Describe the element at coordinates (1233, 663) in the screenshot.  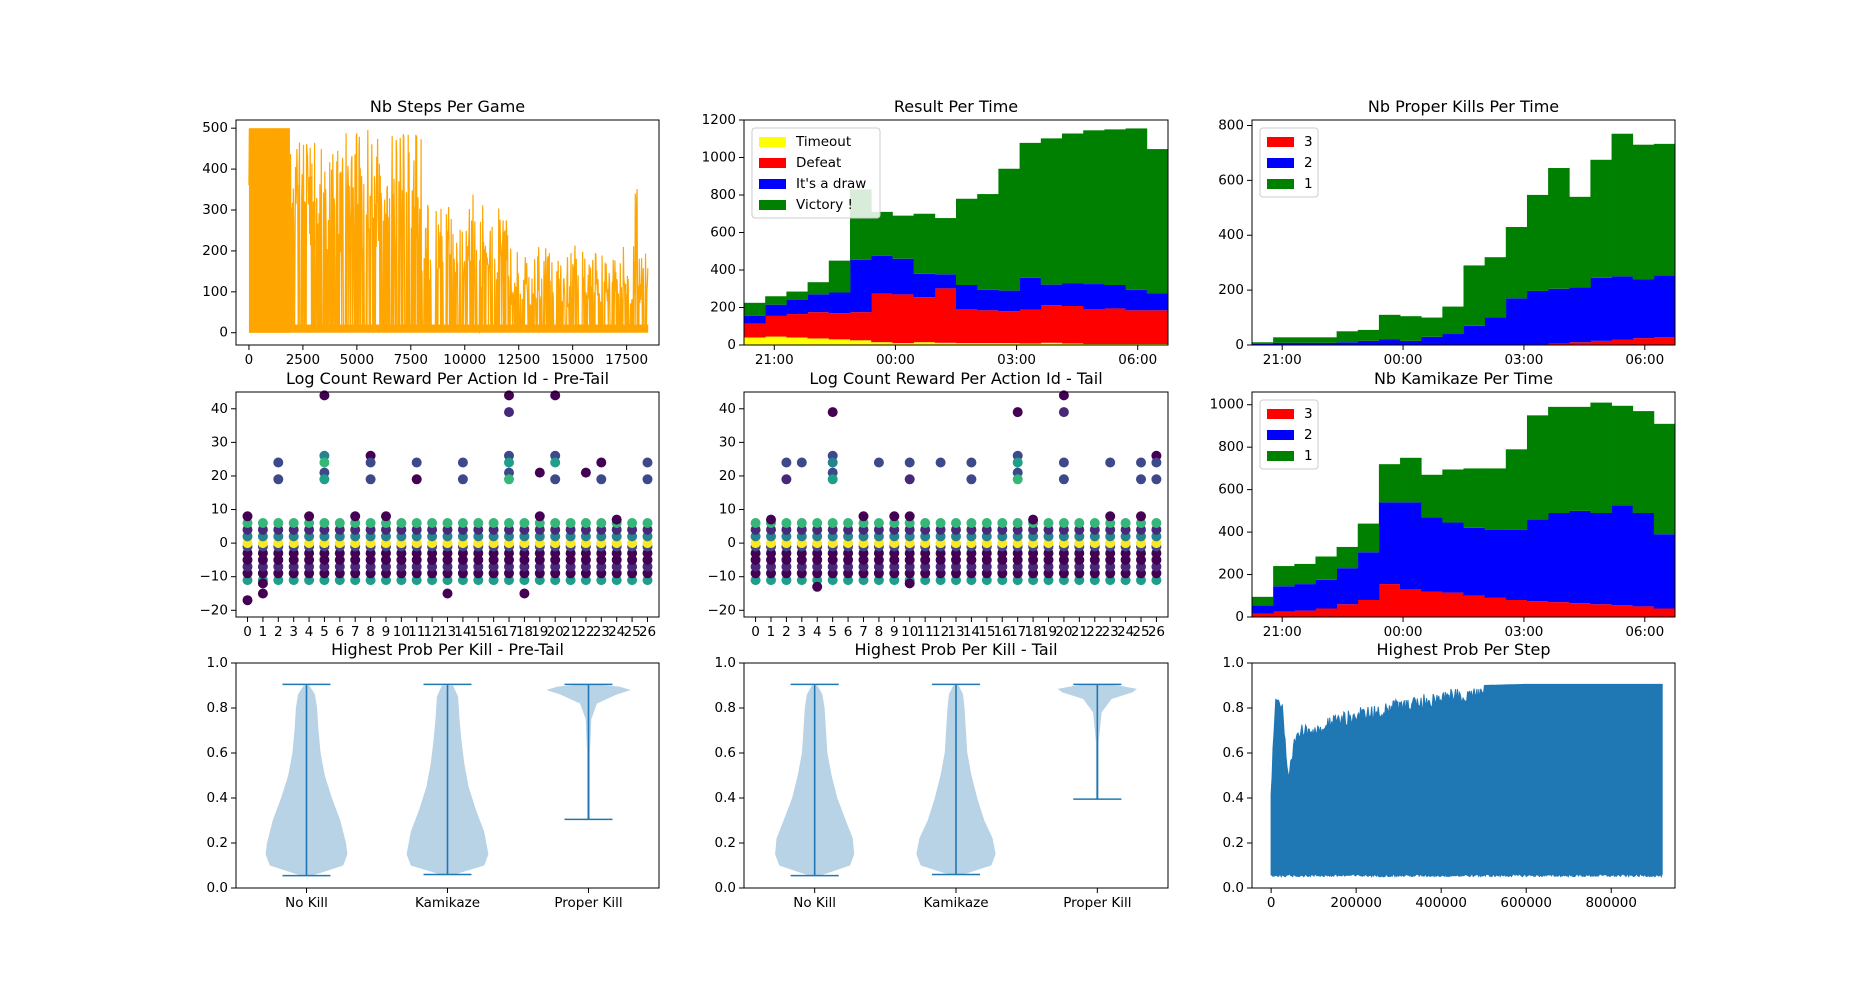
I see `y-tick-label: 1.0` at that location.